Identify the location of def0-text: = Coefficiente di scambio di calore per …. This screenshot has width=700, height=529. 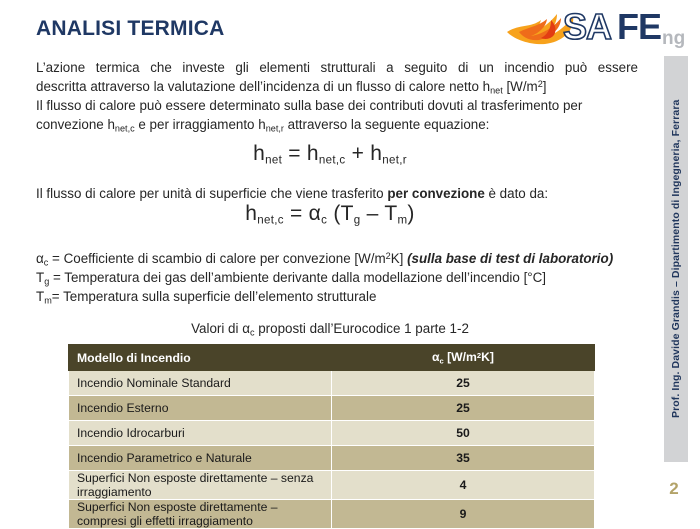
(217, 258).